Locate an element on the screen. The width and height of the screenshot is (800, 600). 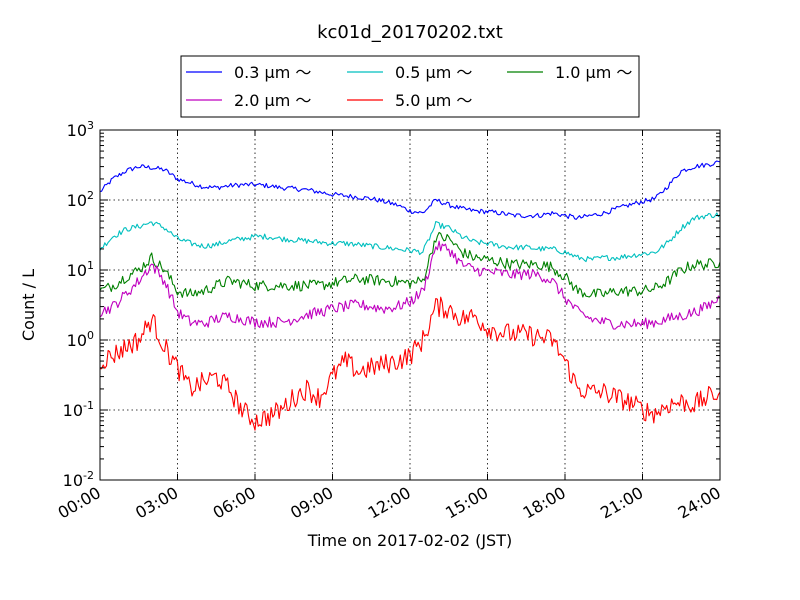
y-tick-label: 10² is located at coordinates (80, 199).